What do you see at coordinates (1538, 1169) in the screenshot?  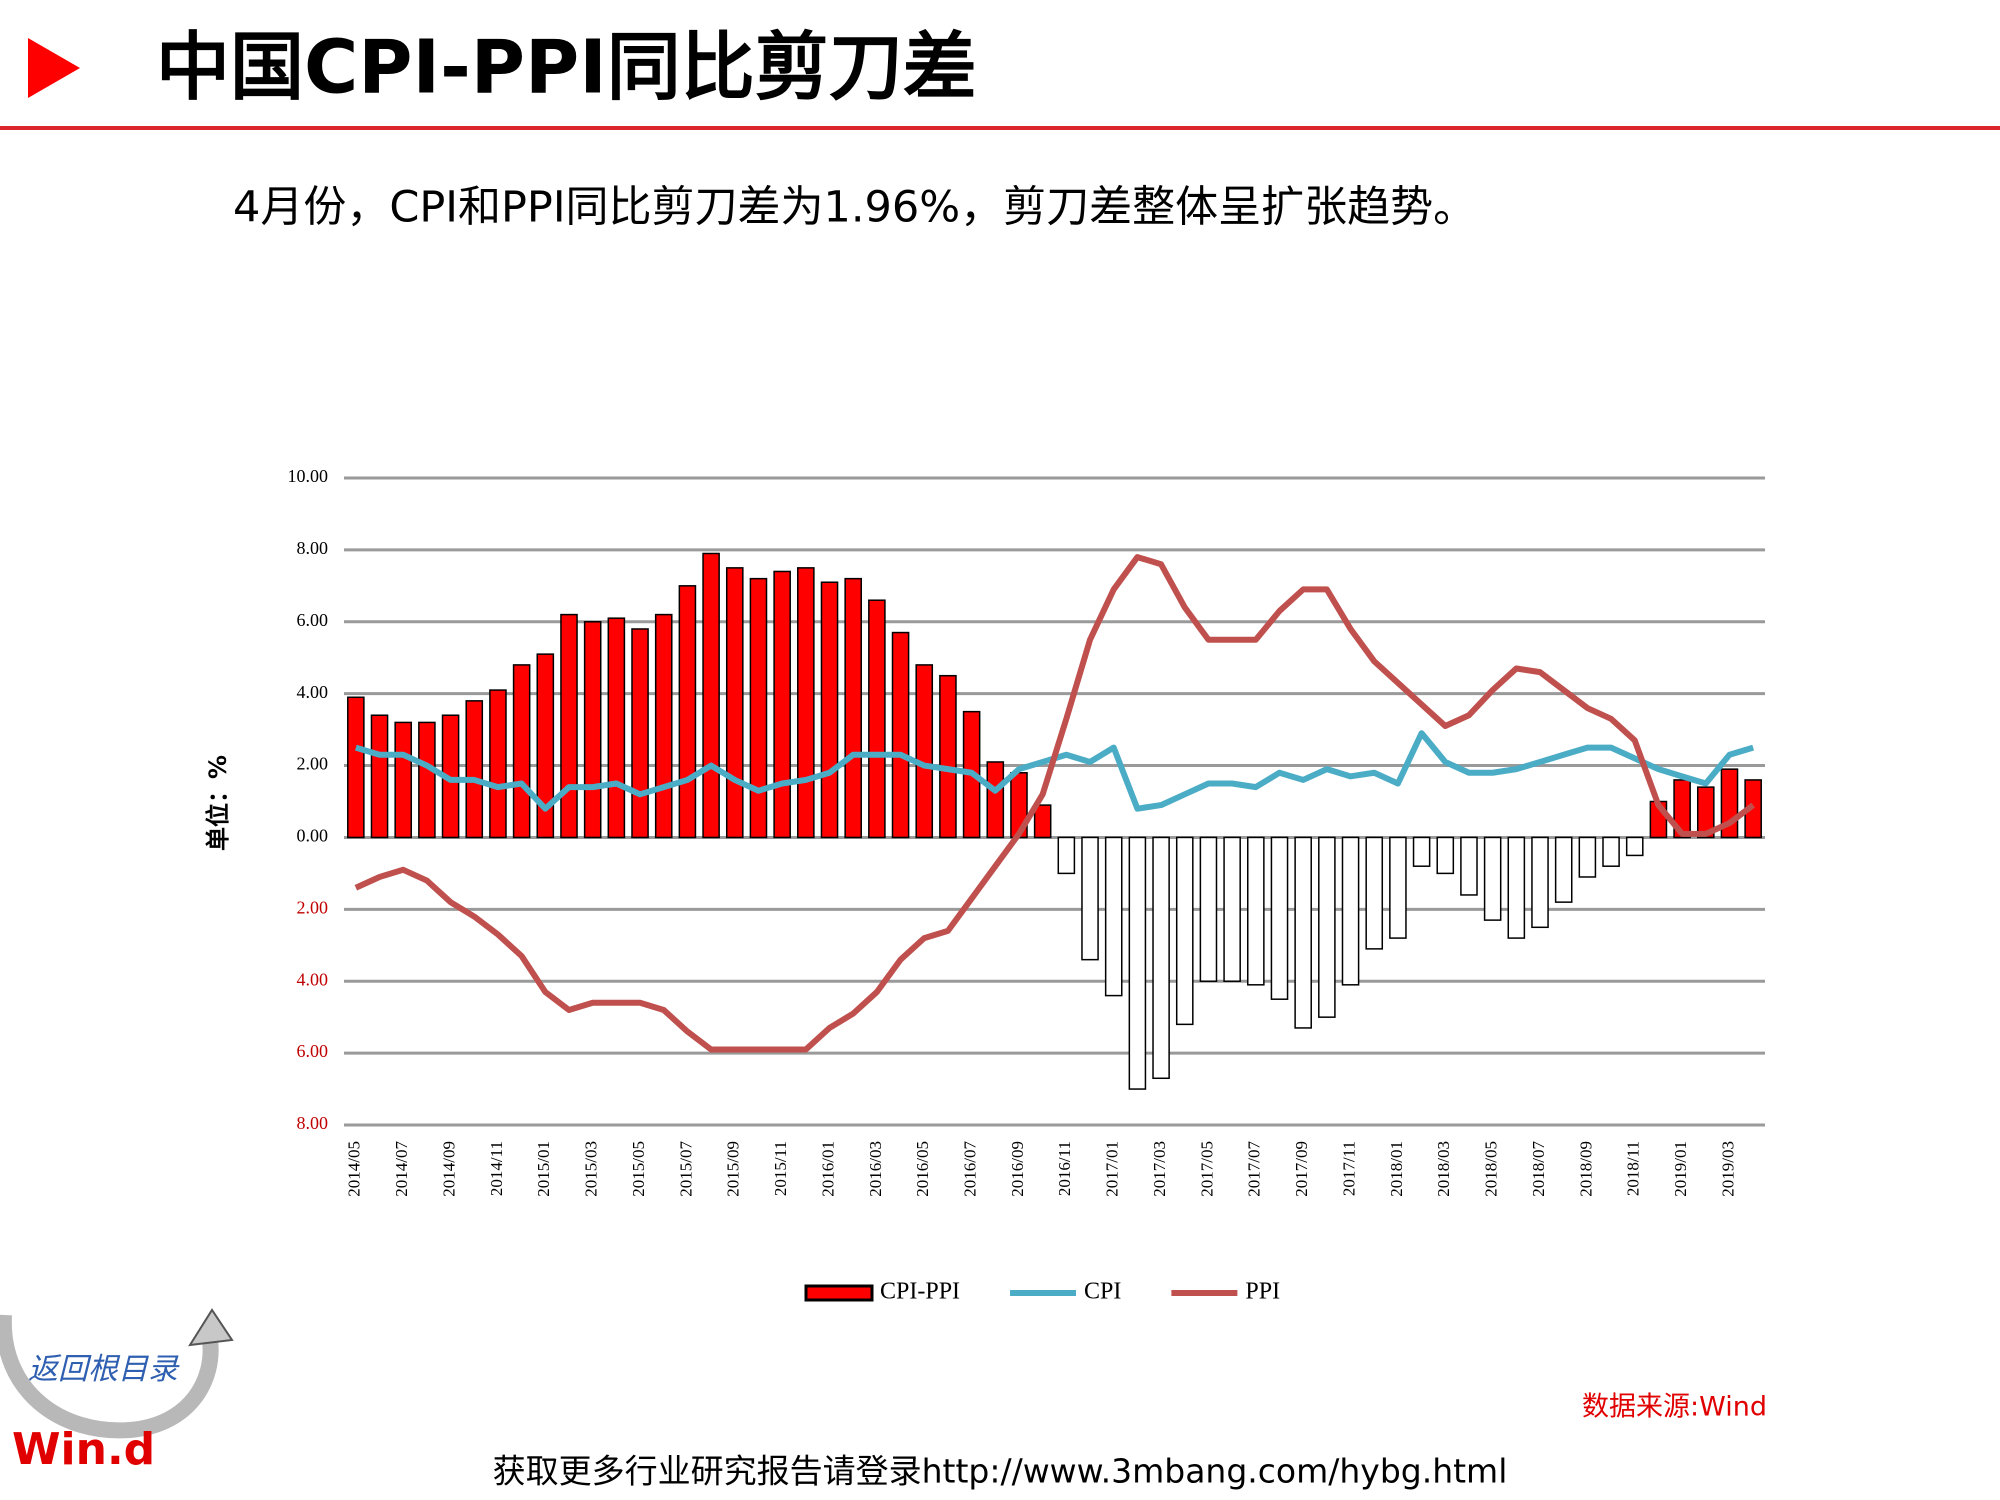 I see `x-tick-label: 2018/07` at bounding box center [1538, 1169].